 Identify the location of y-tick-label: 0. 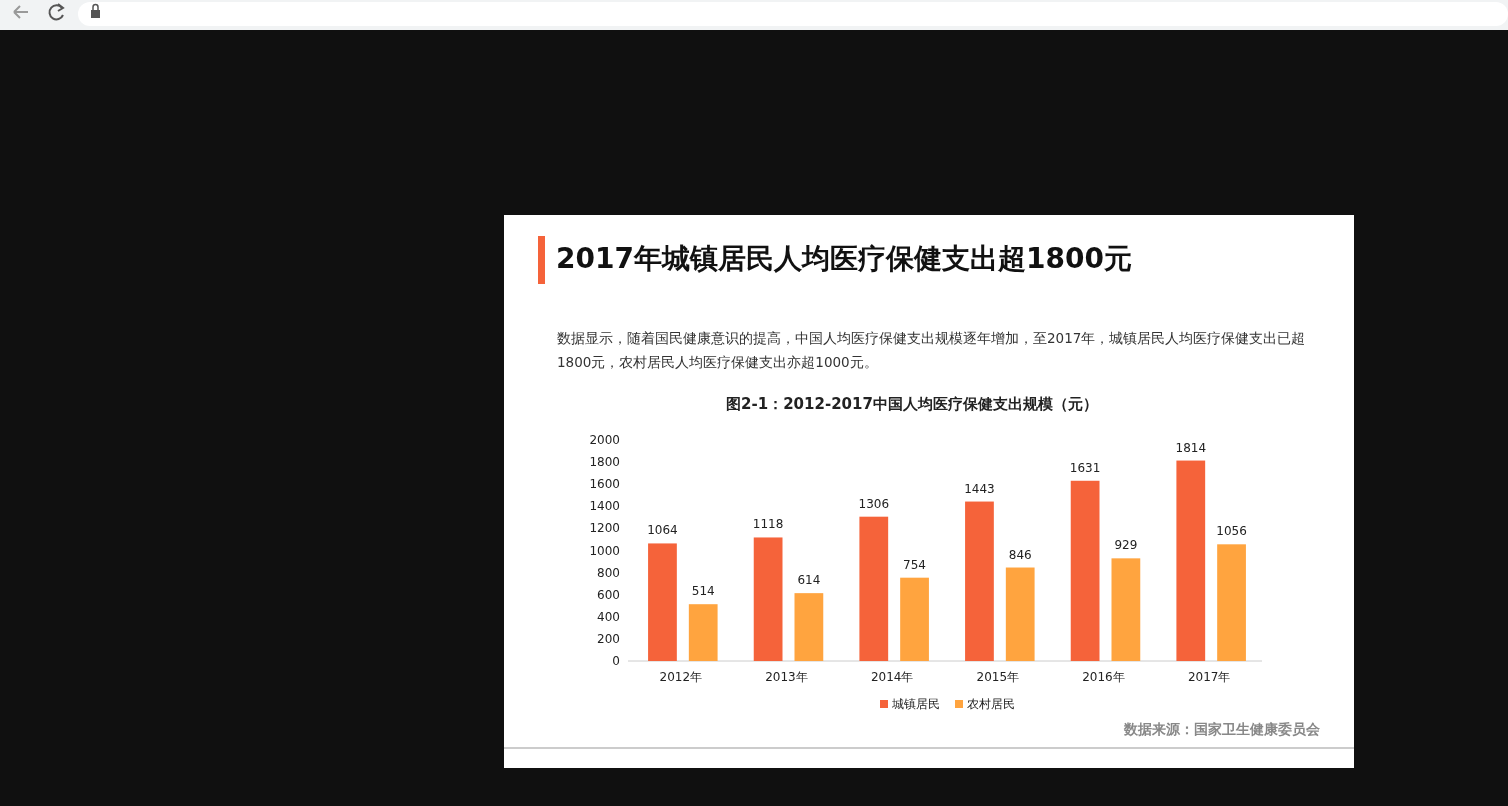
(616, 661).